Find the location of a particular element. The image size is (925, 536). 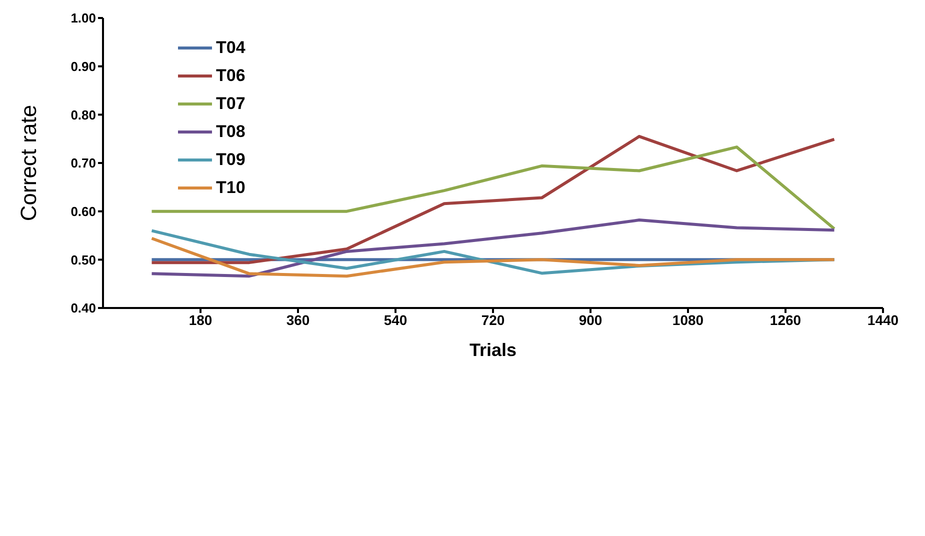

x-tick-label: 540 is located at coordinates (396, 320).